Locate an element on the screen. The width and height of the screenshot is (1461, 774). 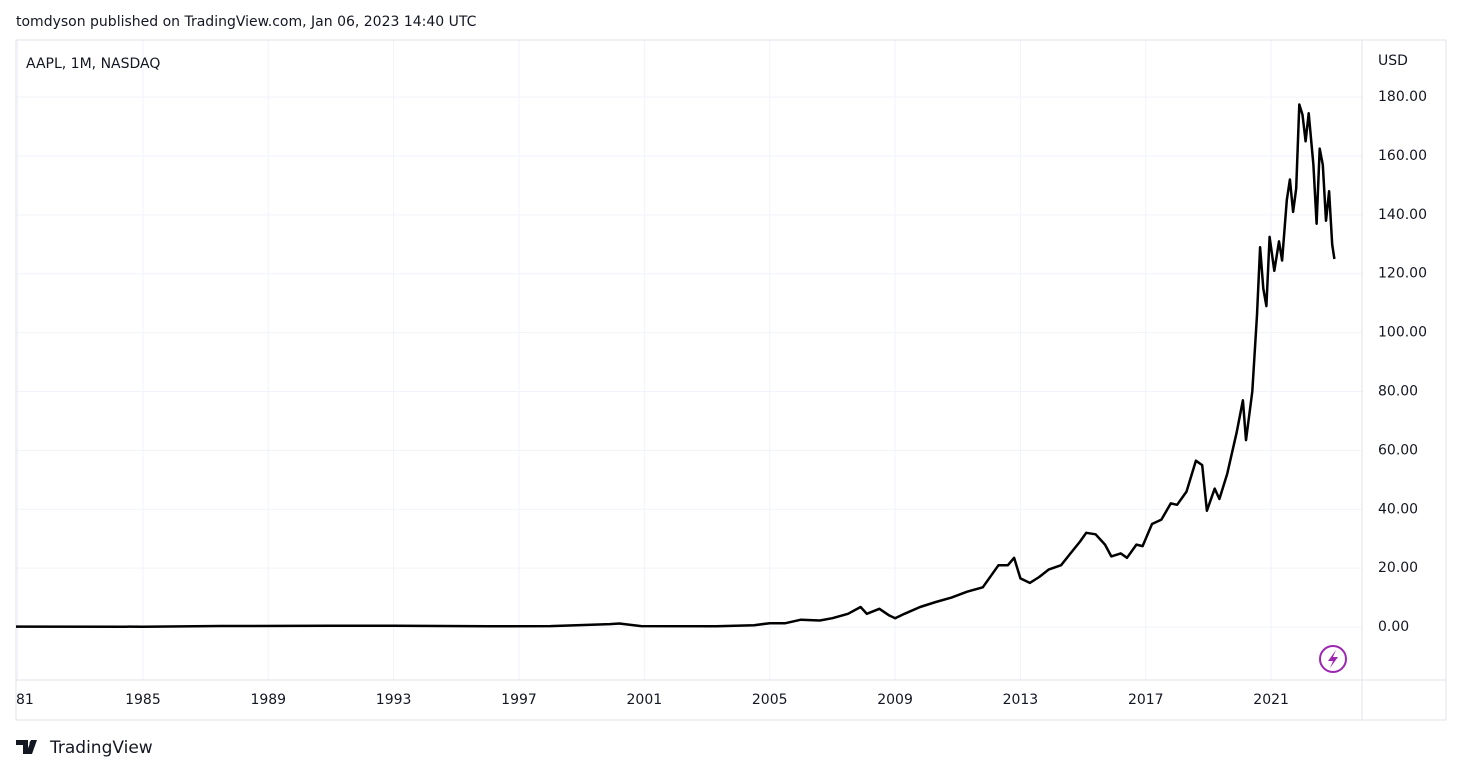
x-tick-label: 1997 is located at coordinates (519, 700).